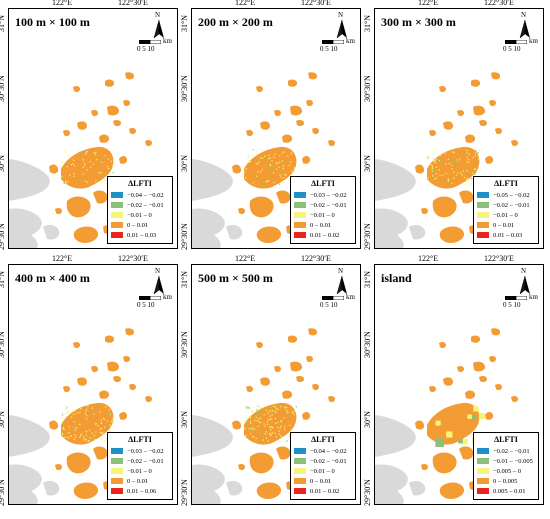 The height and width of the screenshot is (519, 550). I want to click on north-arrow-icon: N, so click(525, 282).